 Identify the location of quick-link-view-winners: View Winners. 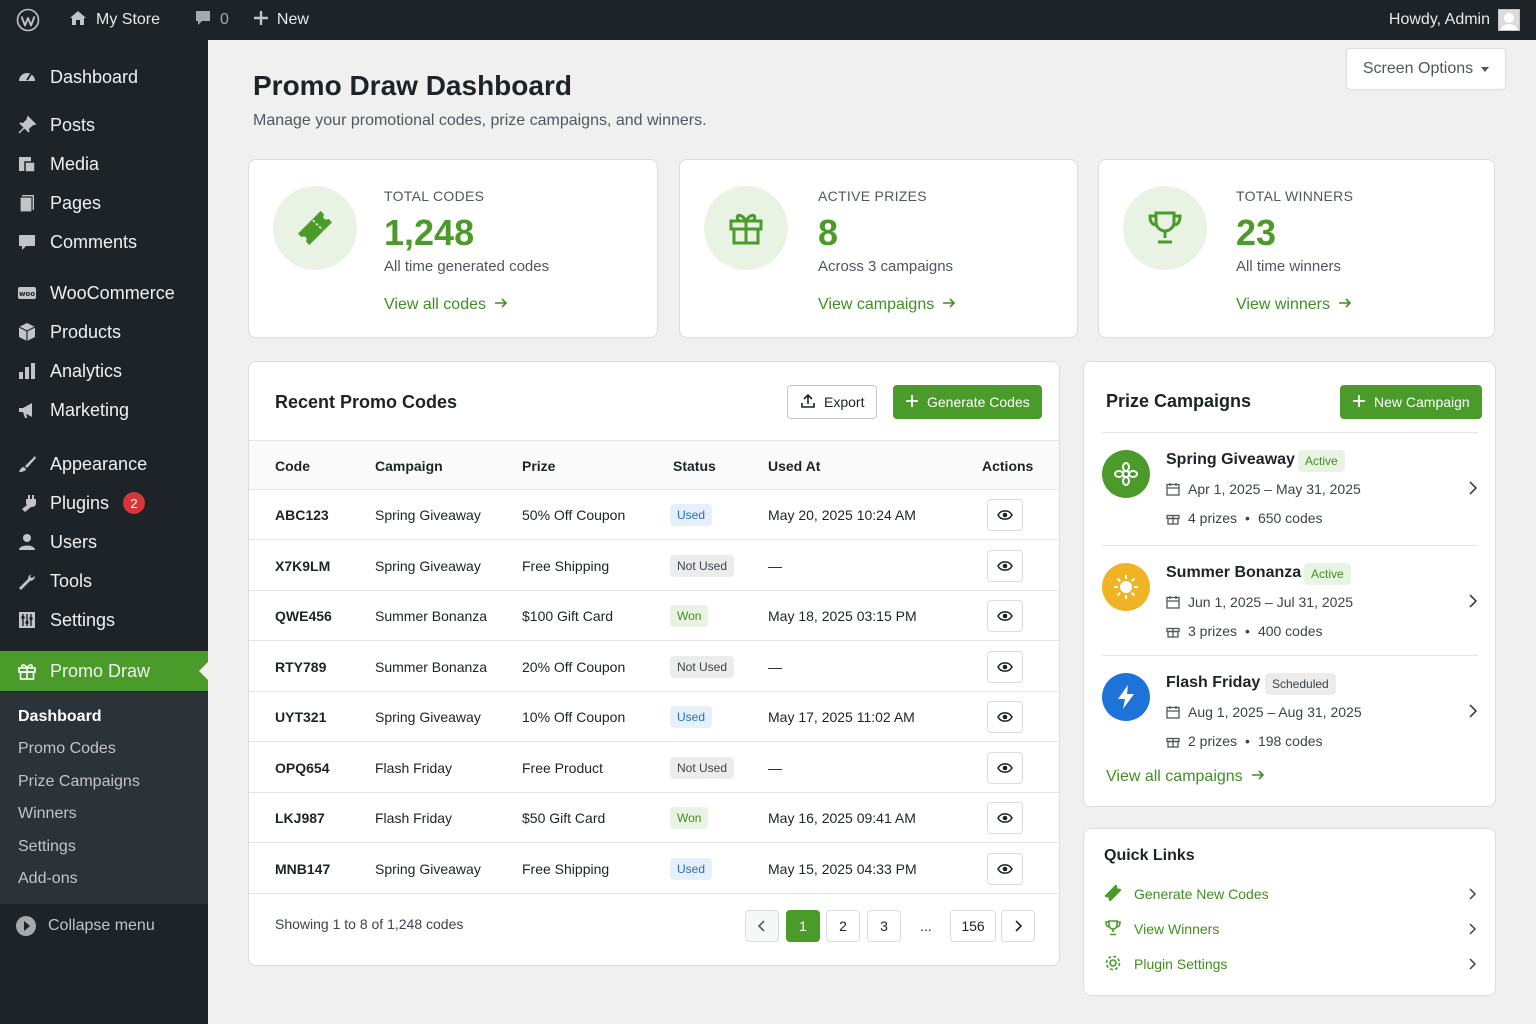
(1290, 929).